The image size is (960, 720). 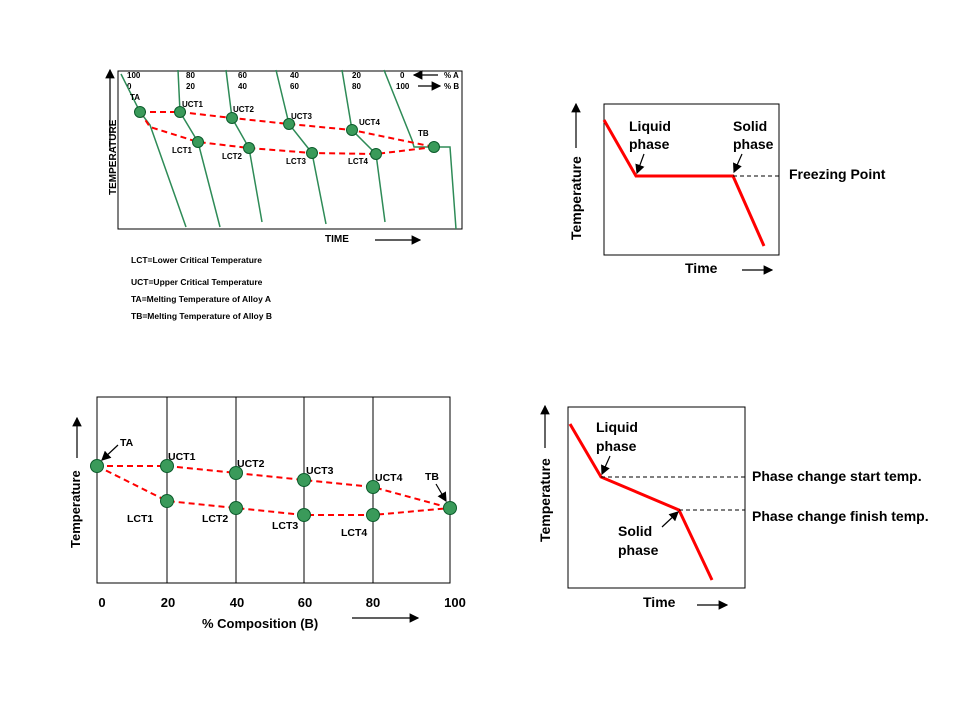 I want to click on x-tick-20: 20, so click(x=168, y=602).